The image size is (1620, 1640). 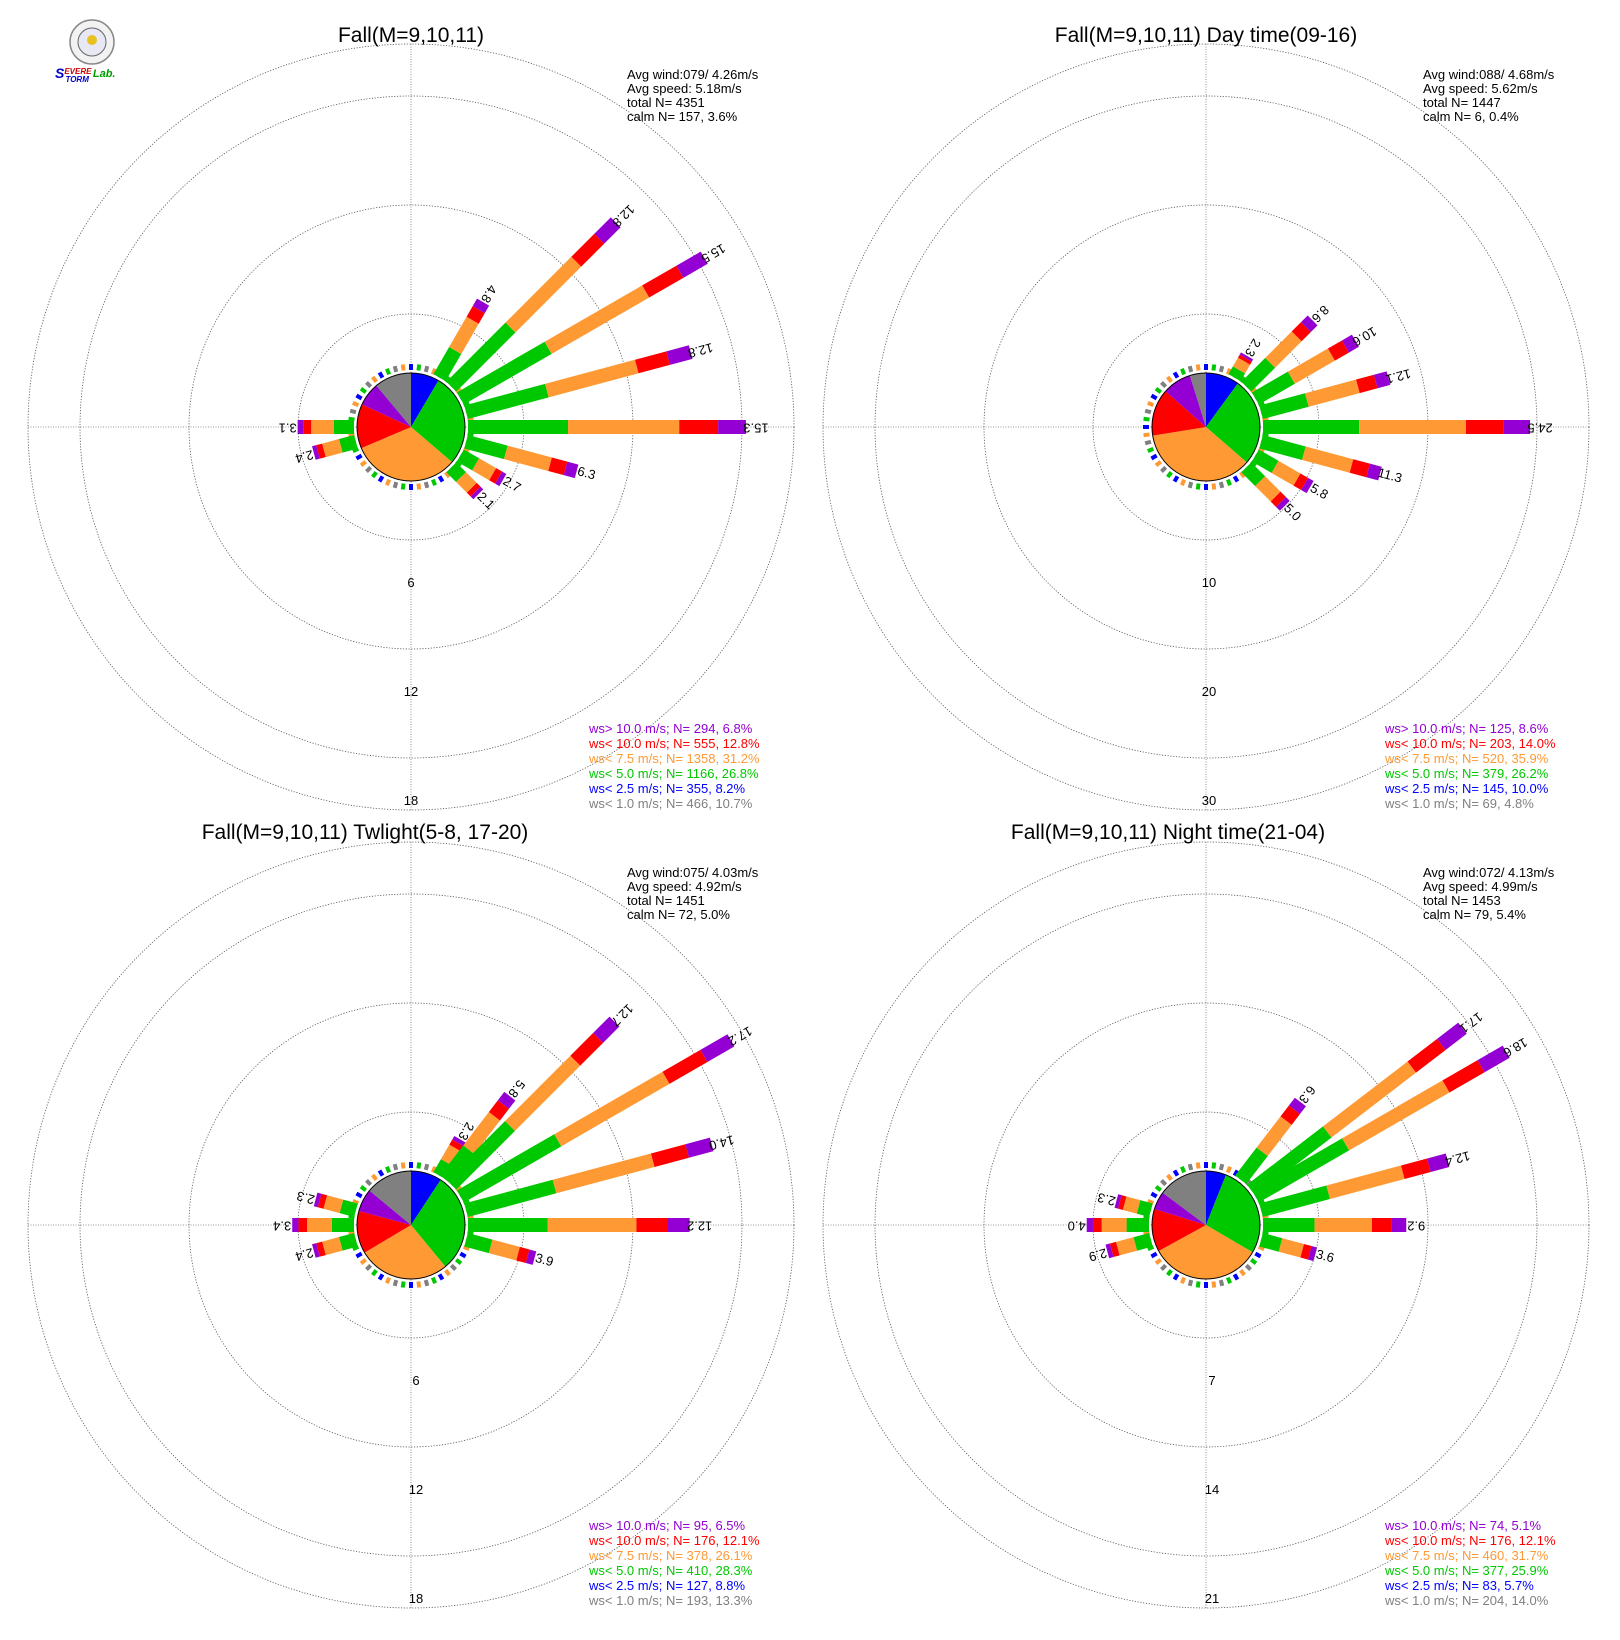 I want to click on info-total: total N= 1447, so click(x=1462, y=102).